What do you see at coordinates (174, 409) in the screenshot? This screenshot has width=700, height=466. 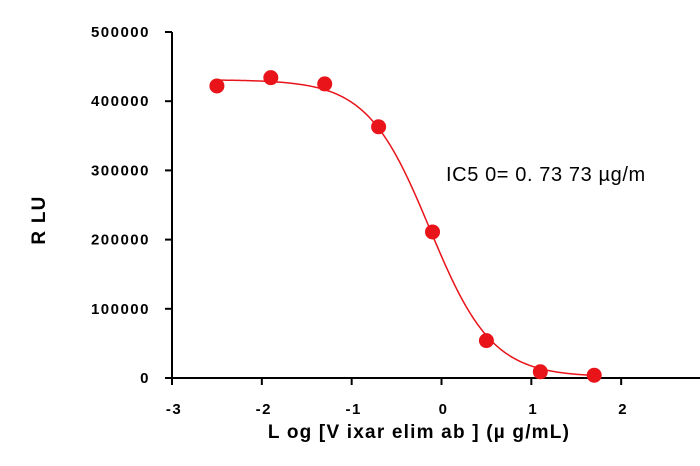 I see `x-tick-label: -3` at bounding box center [174, 409].